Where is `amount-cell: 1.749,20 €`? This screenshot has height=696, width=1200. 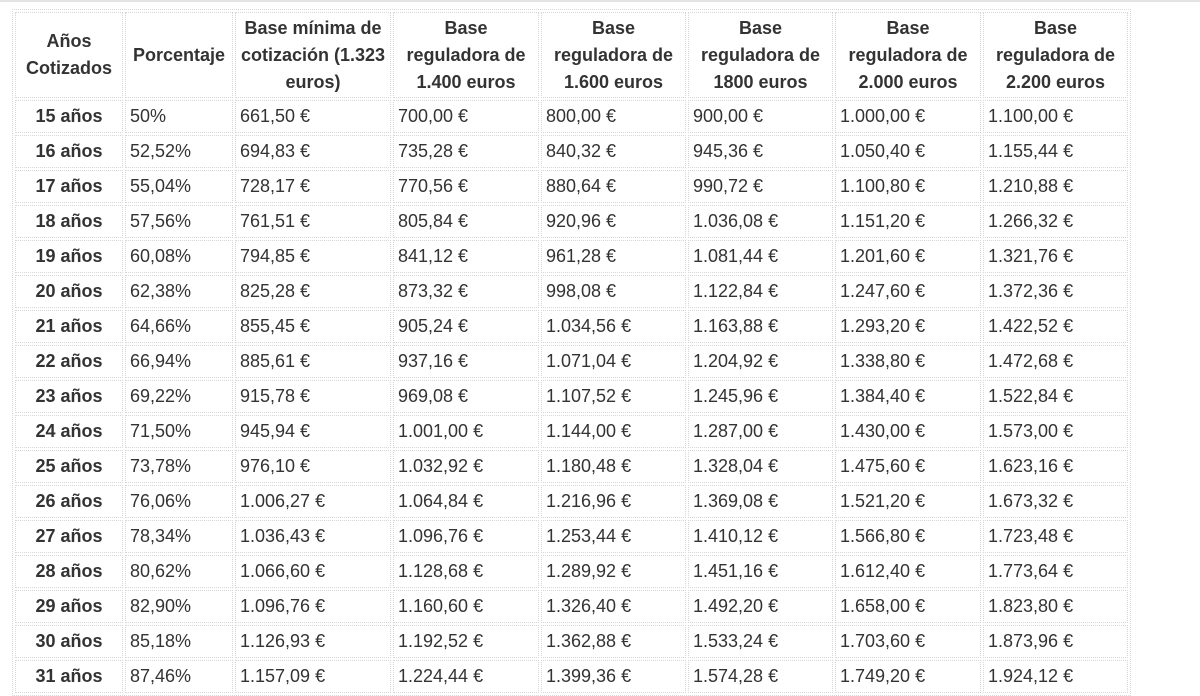
amount-cell: 1.749,20 € is located at coordinates (908, 676).